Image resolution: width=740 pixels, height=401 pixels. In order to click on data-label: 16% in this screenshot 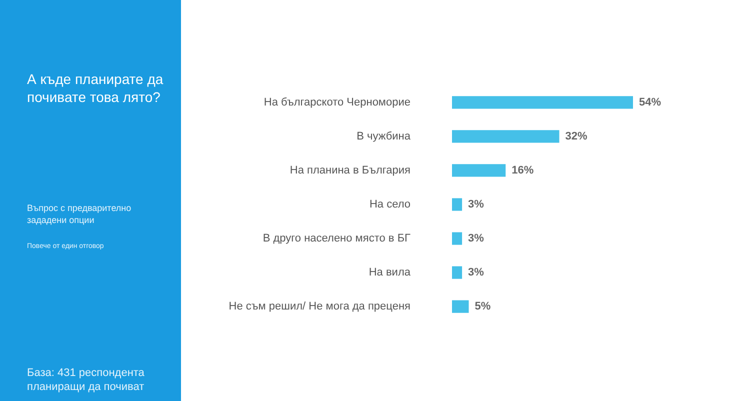, I will do `click(523, 170)`.